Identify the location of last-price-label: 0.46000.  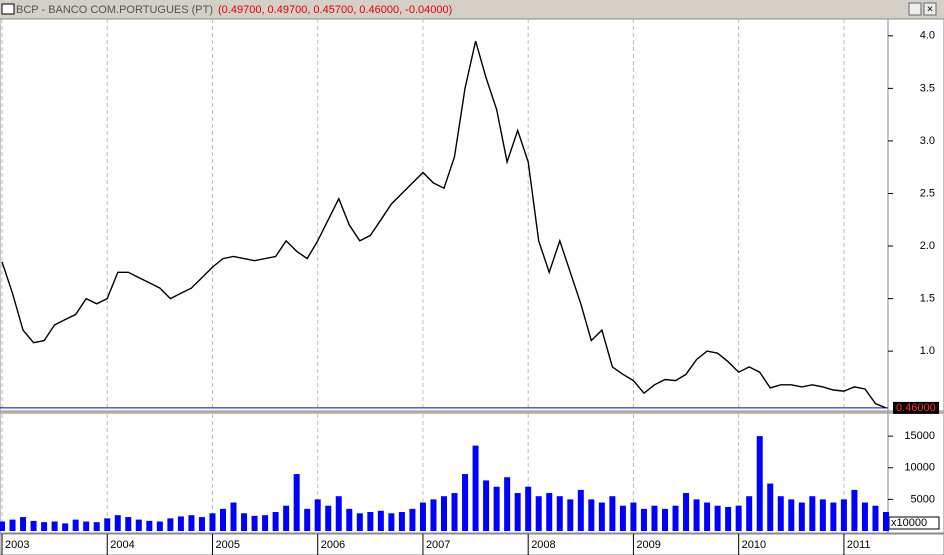
(916, 408).